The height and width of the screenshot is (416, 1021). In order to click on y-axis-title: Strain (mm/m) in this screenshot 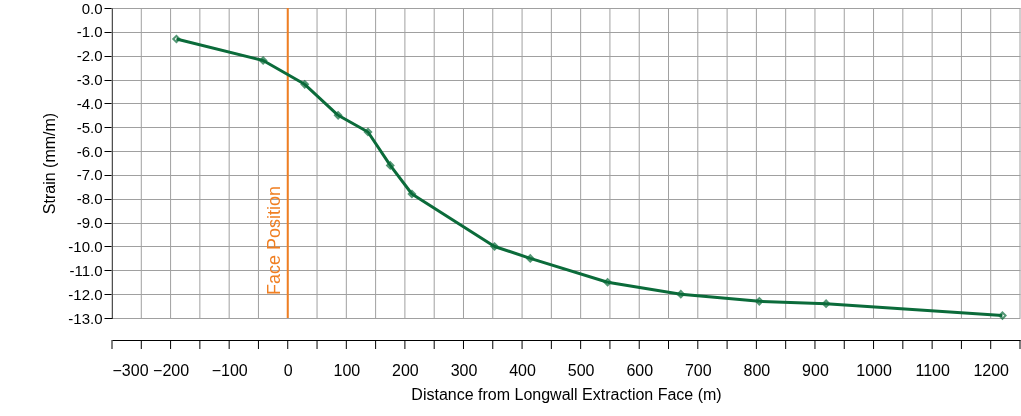, I will do `click(50, 163)`.